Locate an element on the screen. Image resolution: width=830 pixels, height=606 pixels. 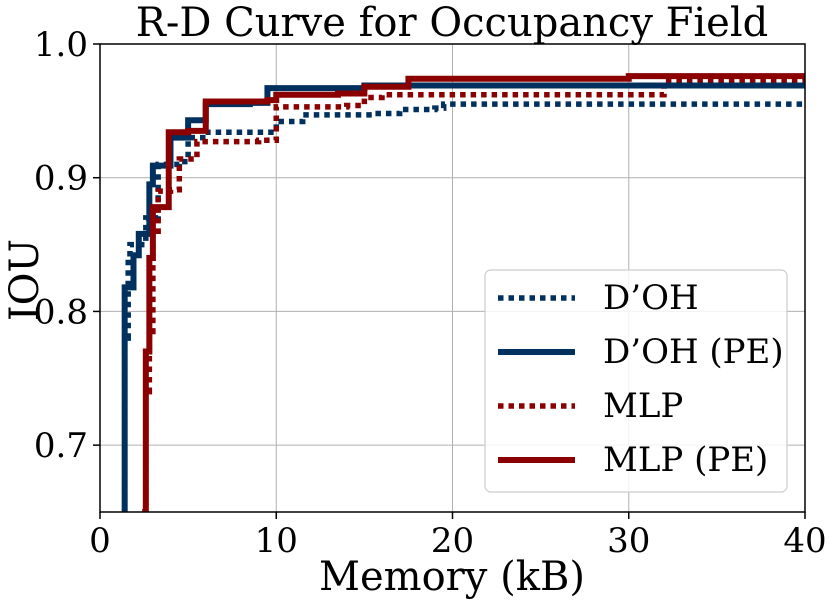
legend: D’OH D’OH (PE) MLP MLP (PE) is located at coordinates (636, 381).